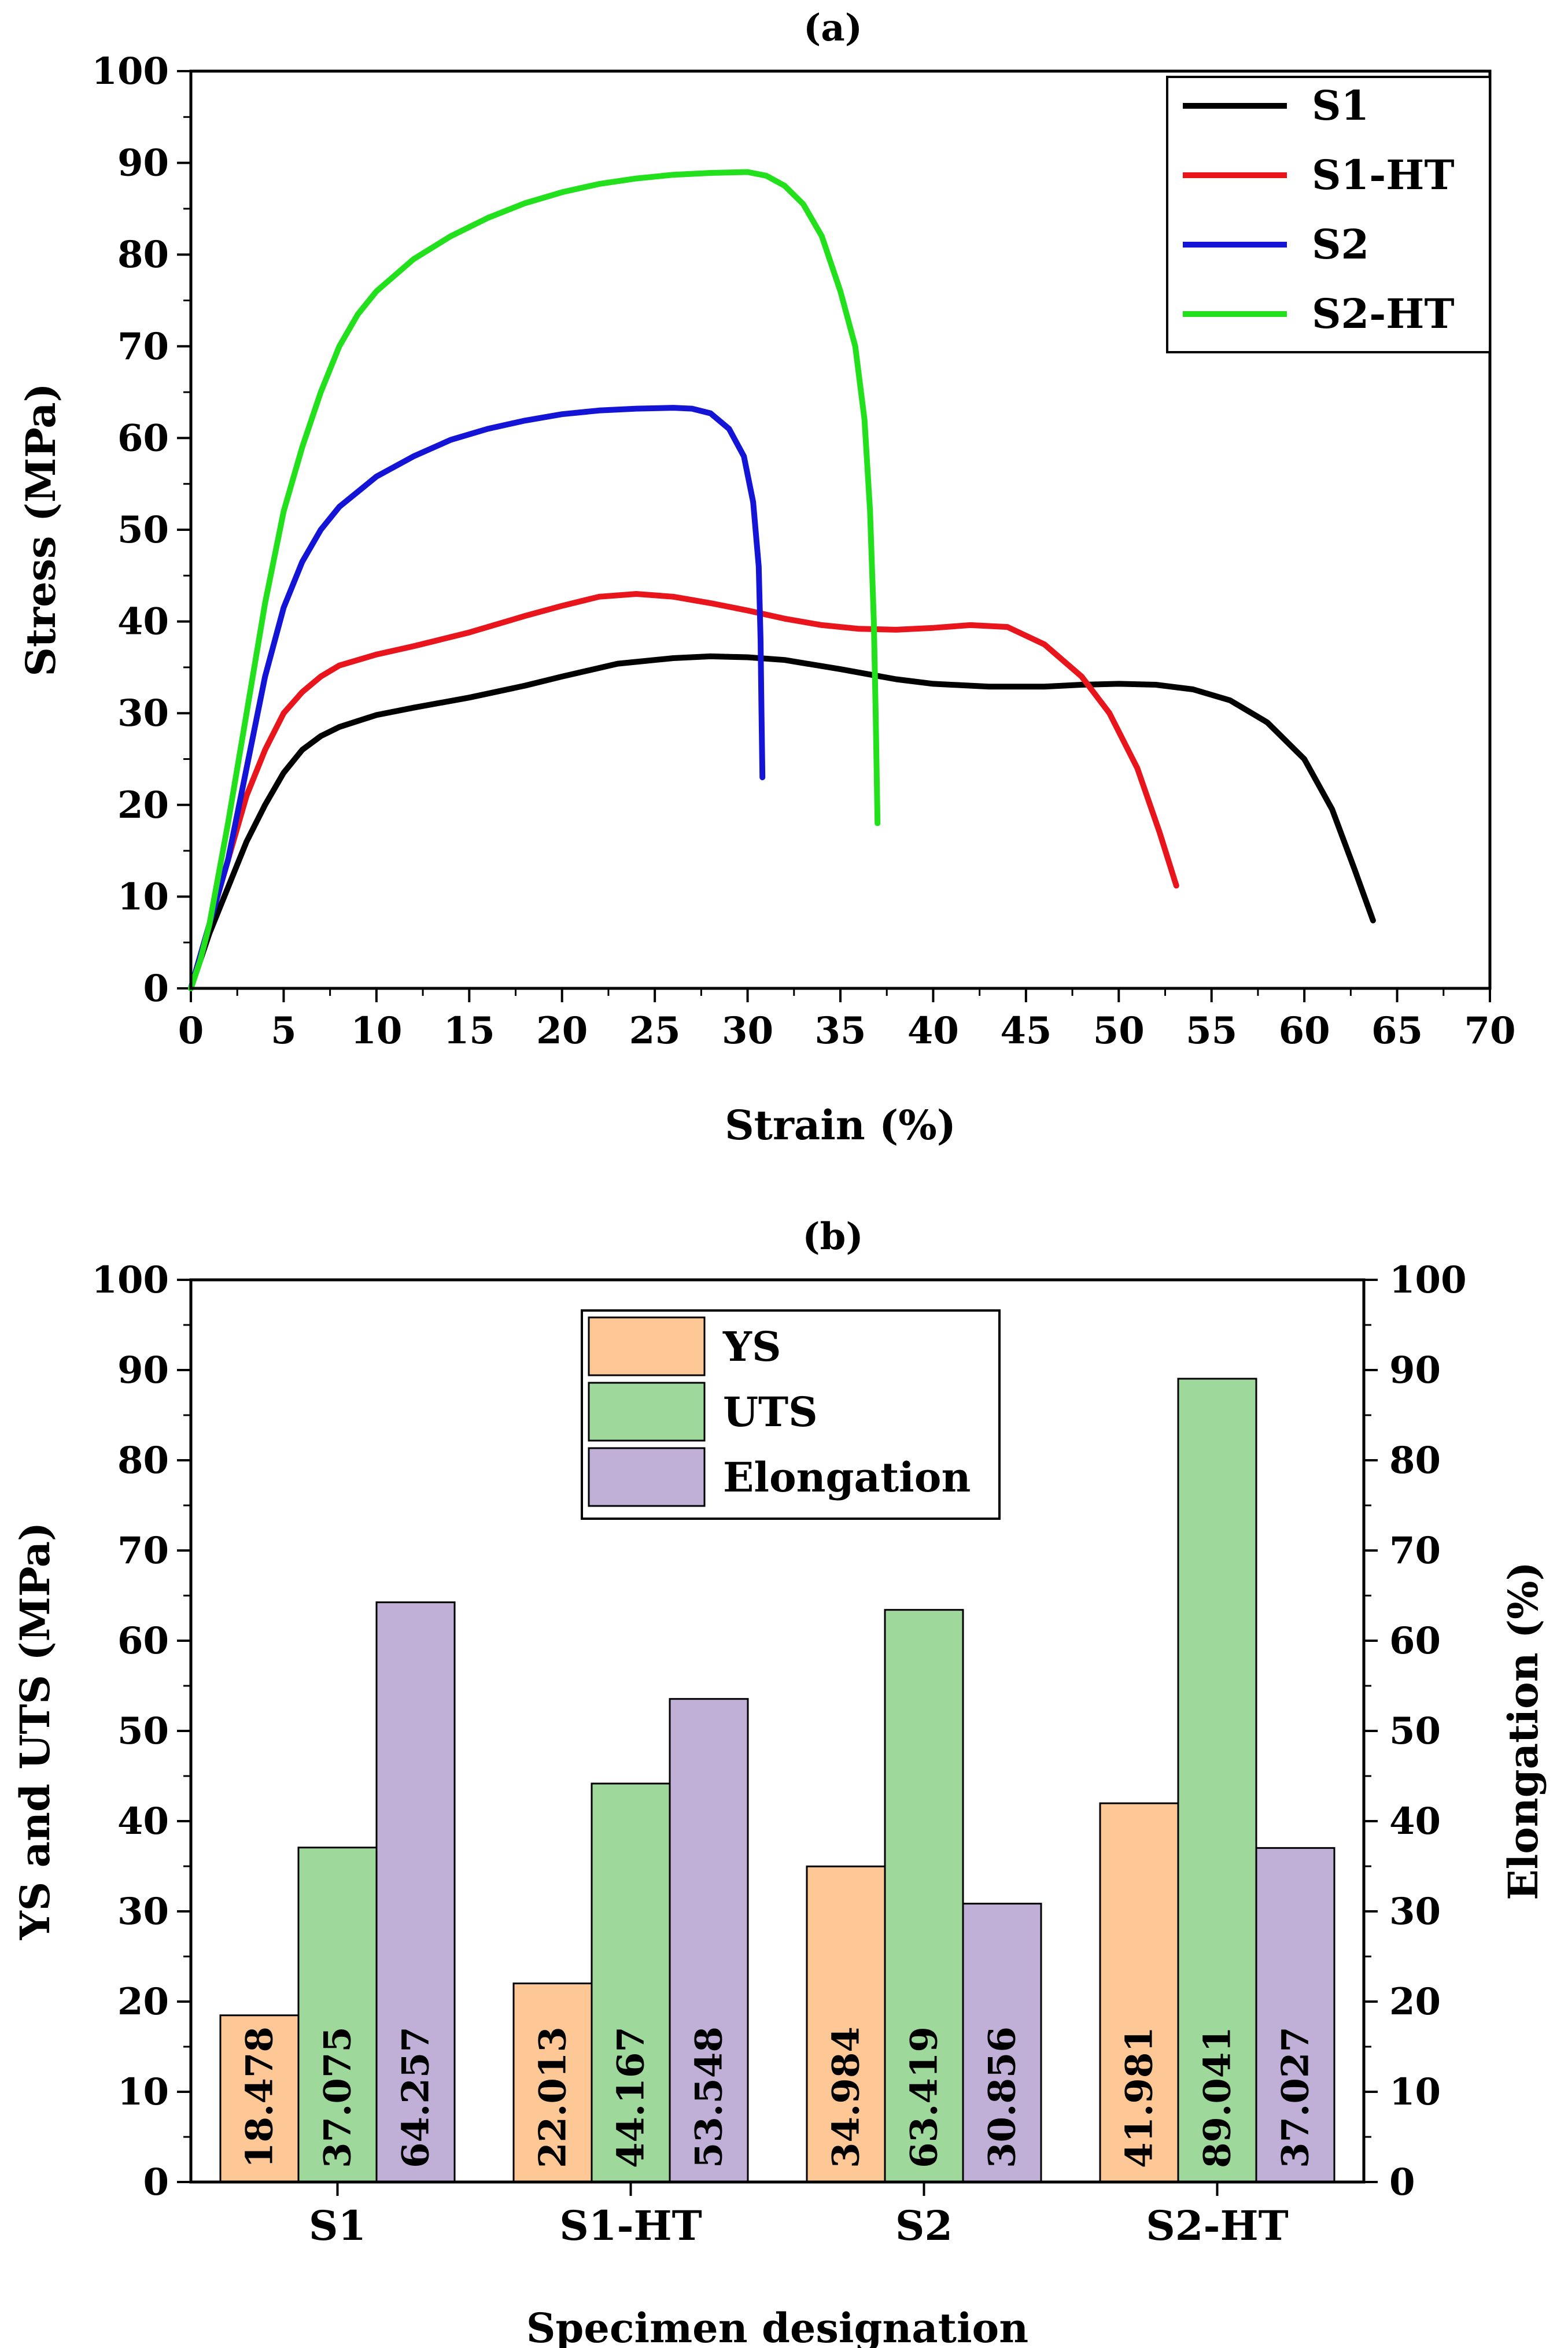  What do you see at coordinates (1523, 1730) in the screenshot?
I see `chart-b-y2-axis-label: Elongation (%)` at bounding box center [1523, 1730].